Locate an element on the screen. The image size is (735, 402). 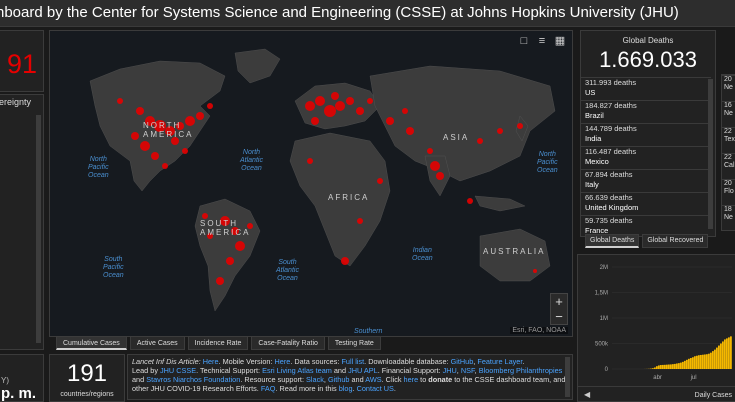
tab-active-cases: Active Cases is located at coordinates (157, 343).